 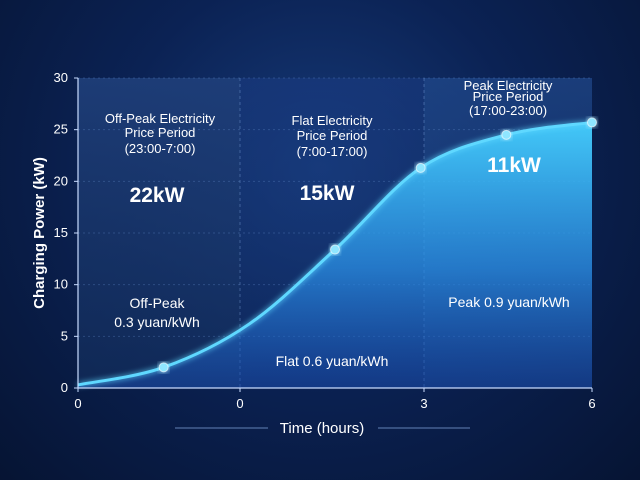 I want to click on period-price-label: Peak 0.9 yuan/kWh, so click(x=508, y=302).